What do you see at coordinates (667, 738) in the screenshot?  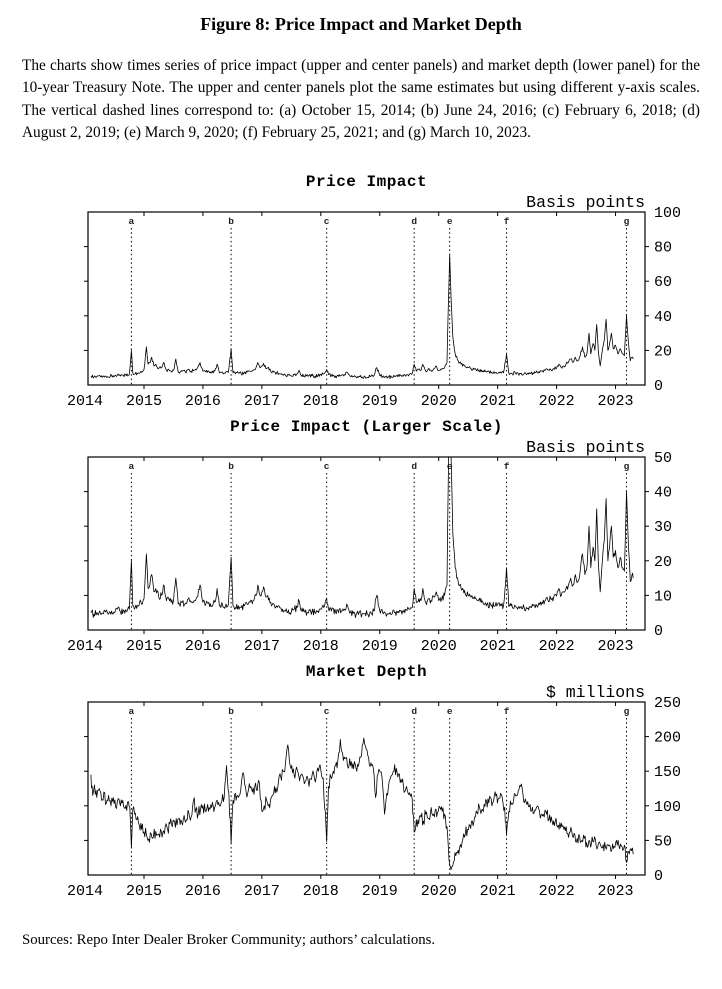 I see `y-tick-label: 200` at bounding box center [667, 738].